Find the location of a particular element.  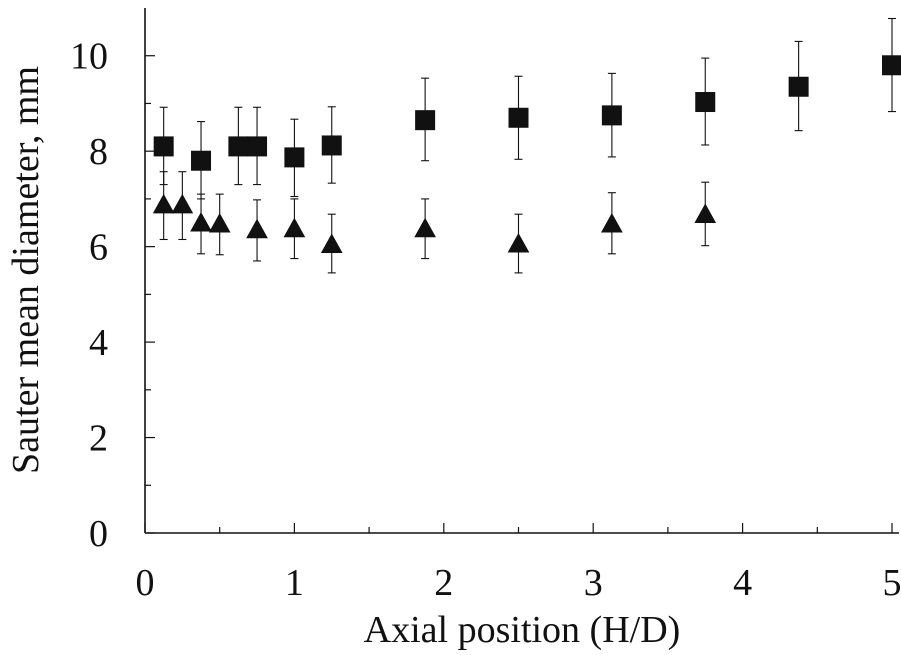

y-tick-label: 4 is located at coordinates (98, 343).